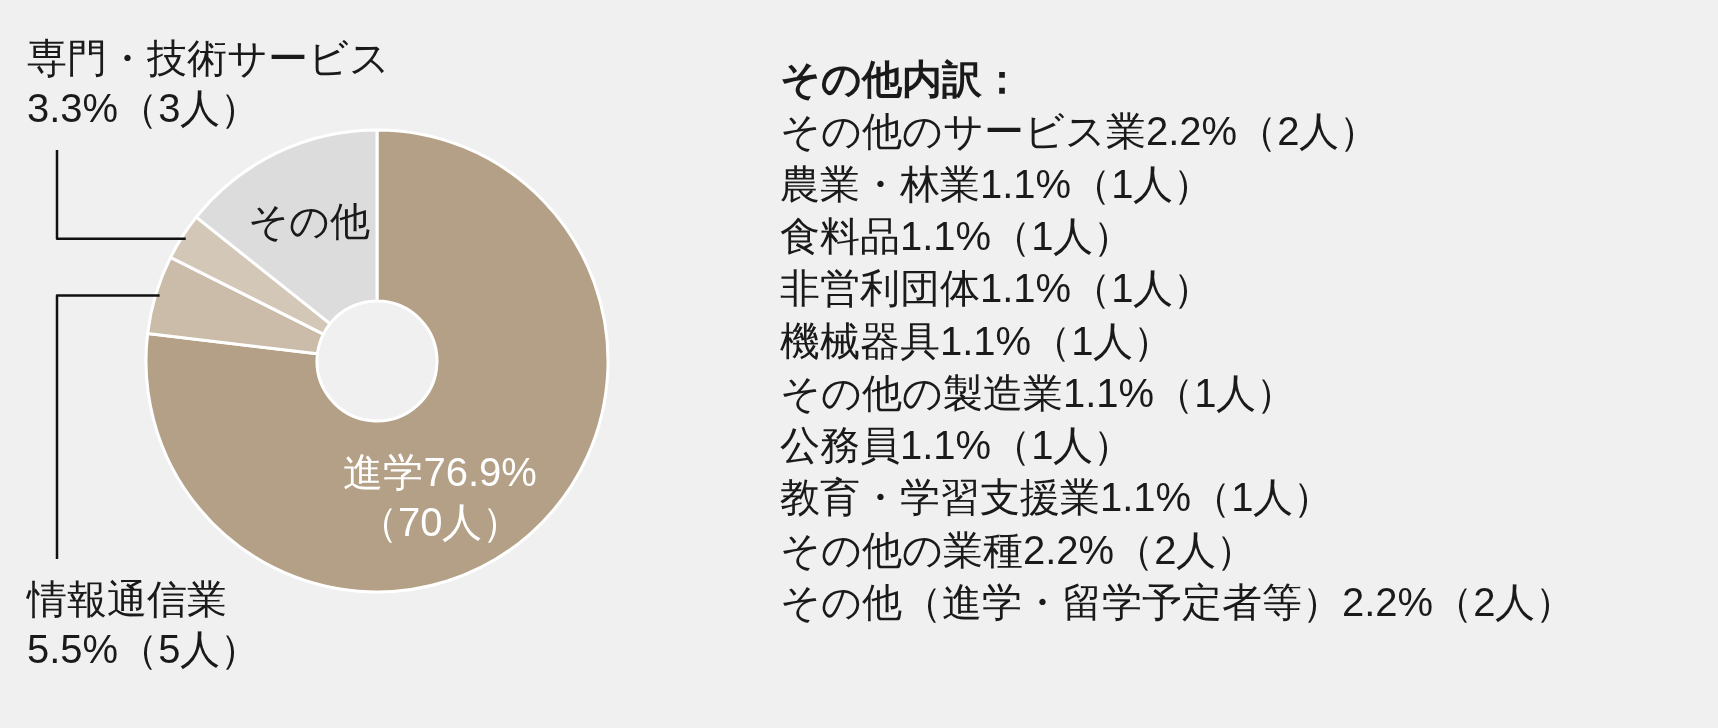  Describe the element at coordinates (977, 340) in the screenshot. I see `card-line: 機械器具1.1%（1人）` at that location.